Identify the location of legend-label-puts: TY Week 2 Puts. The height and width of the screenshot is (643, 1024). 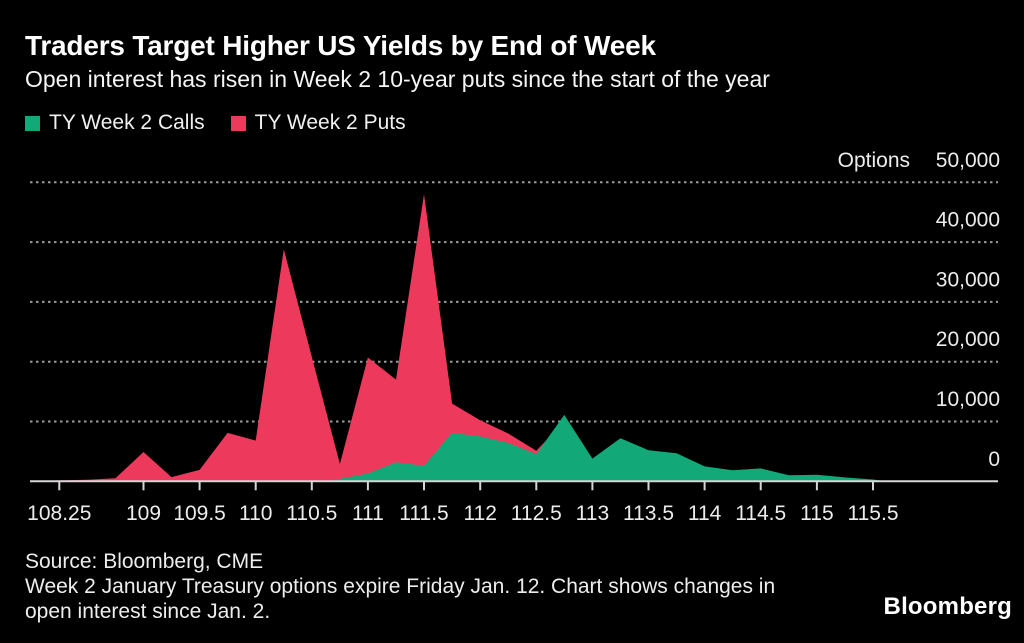
(330, 122).